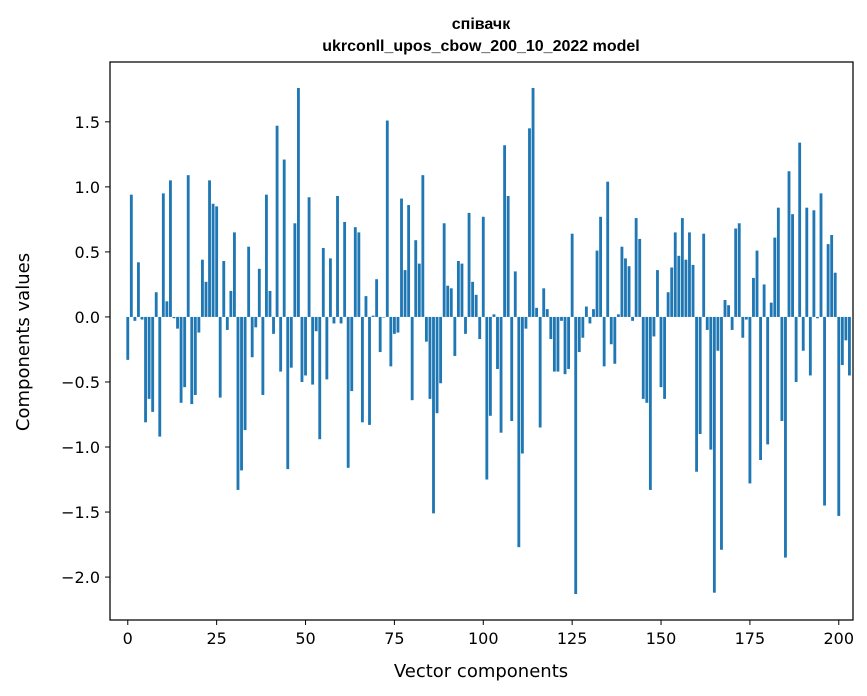  I want to click on y-axis-label: Components values, so click(23, 342).